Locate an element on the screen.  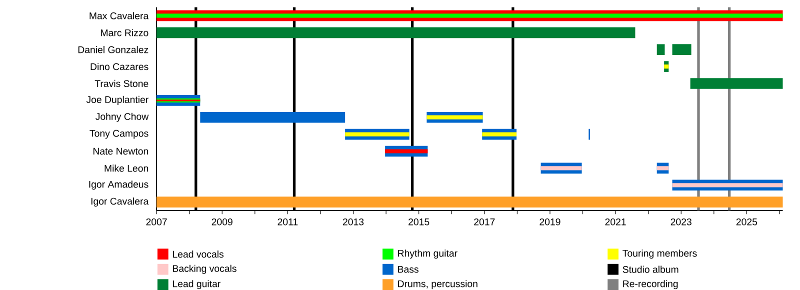
legend-label: Bass is located at coordinates (408, 269).